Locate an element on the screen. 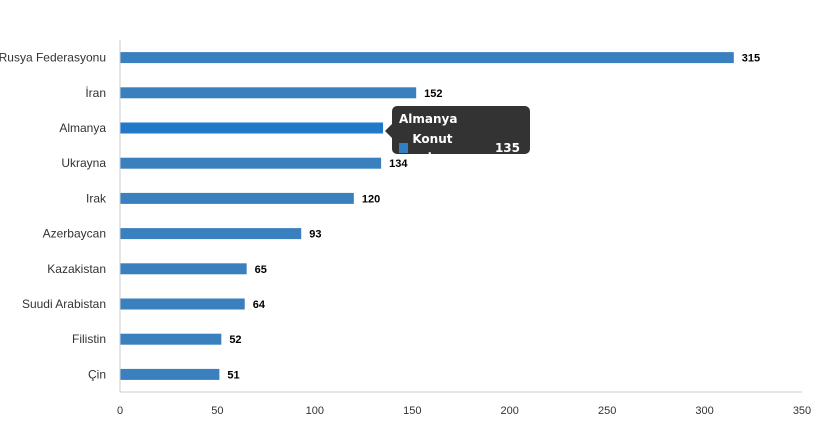 This screenshot has height=422, width=820. category-label: Azerbaycan is located at coordinates (74, 234).